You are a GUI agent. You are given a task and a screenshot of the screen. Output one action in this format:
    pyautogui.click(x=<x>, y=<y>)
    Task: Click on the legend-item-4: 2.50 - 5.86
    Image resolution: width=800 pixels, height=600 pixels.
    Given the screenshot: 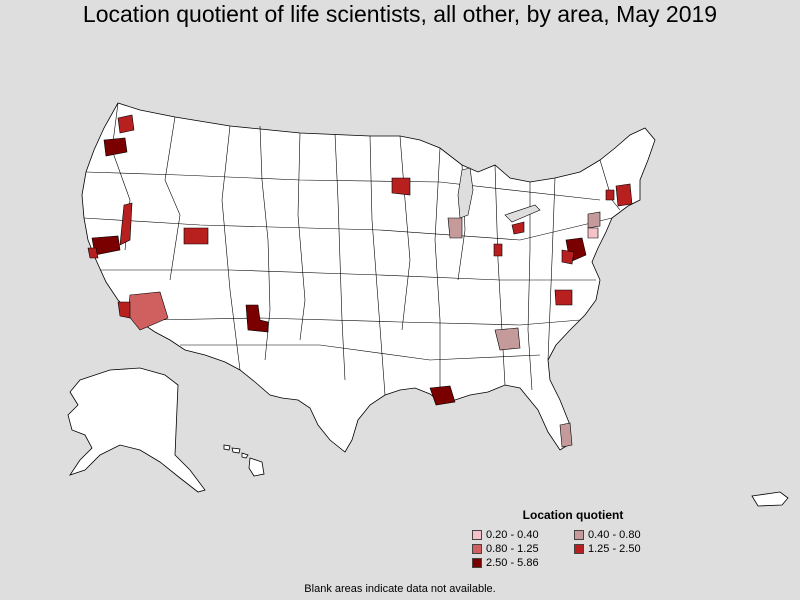 What is the action you would take?
    pyautogui.click(x=523, y=562)
    